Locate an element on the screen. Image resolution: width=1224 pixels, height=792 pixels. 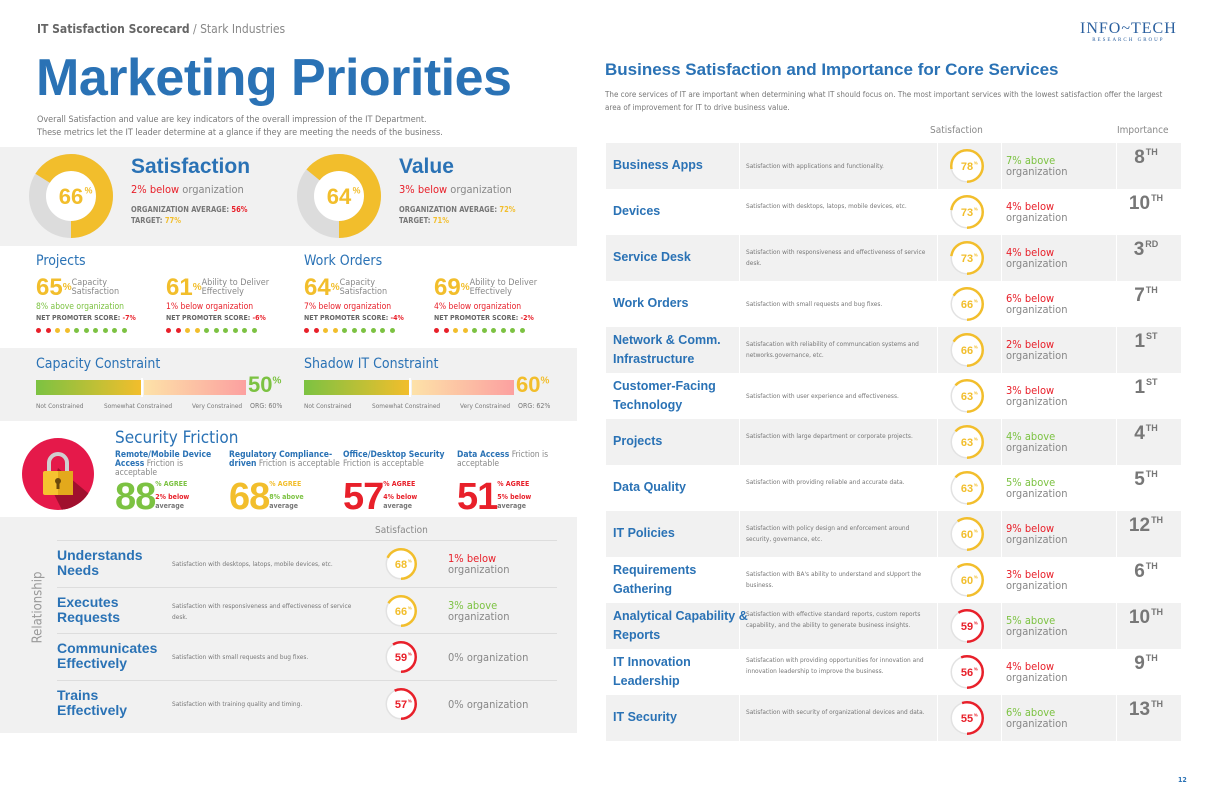
metric-label: Capacity Satisfaction is located at coordinates (95, 287).